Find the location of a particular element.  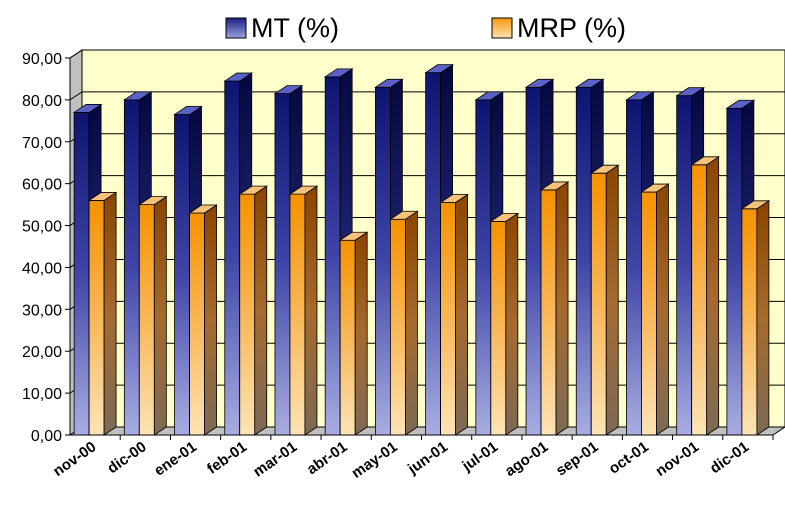

x-tick-label: jun-01 is located at coordinates (427, 458).